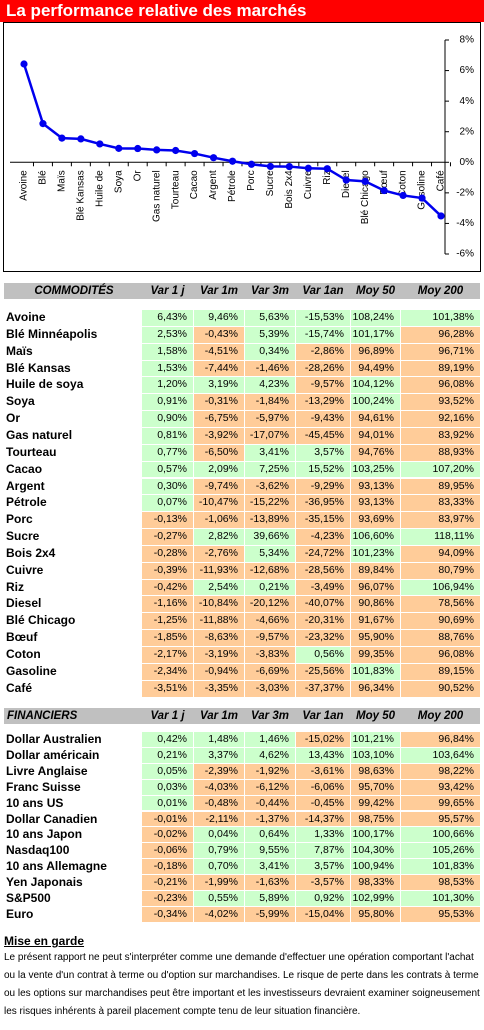 The width and height of the screenshot is (484, 1030). Describe the element at coordinates (440, 334) in the screenshot. I see `table-cell: 96,28%` at that location.